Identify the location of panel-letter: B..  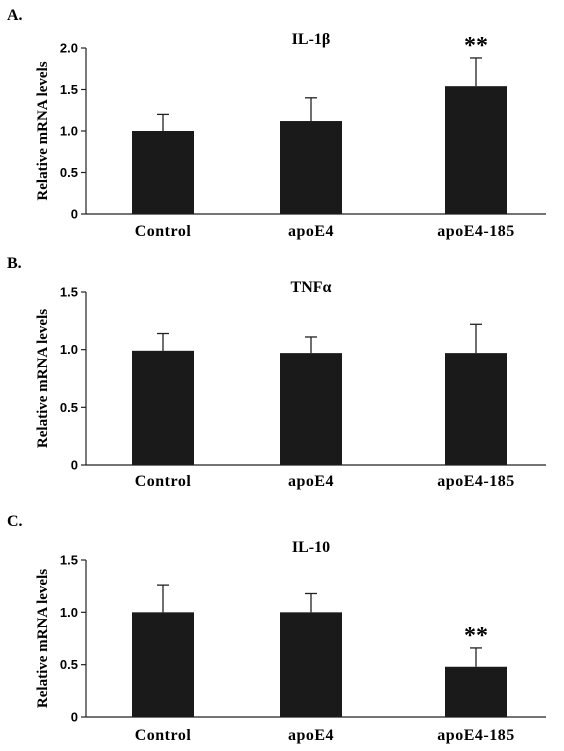
(14, 263).